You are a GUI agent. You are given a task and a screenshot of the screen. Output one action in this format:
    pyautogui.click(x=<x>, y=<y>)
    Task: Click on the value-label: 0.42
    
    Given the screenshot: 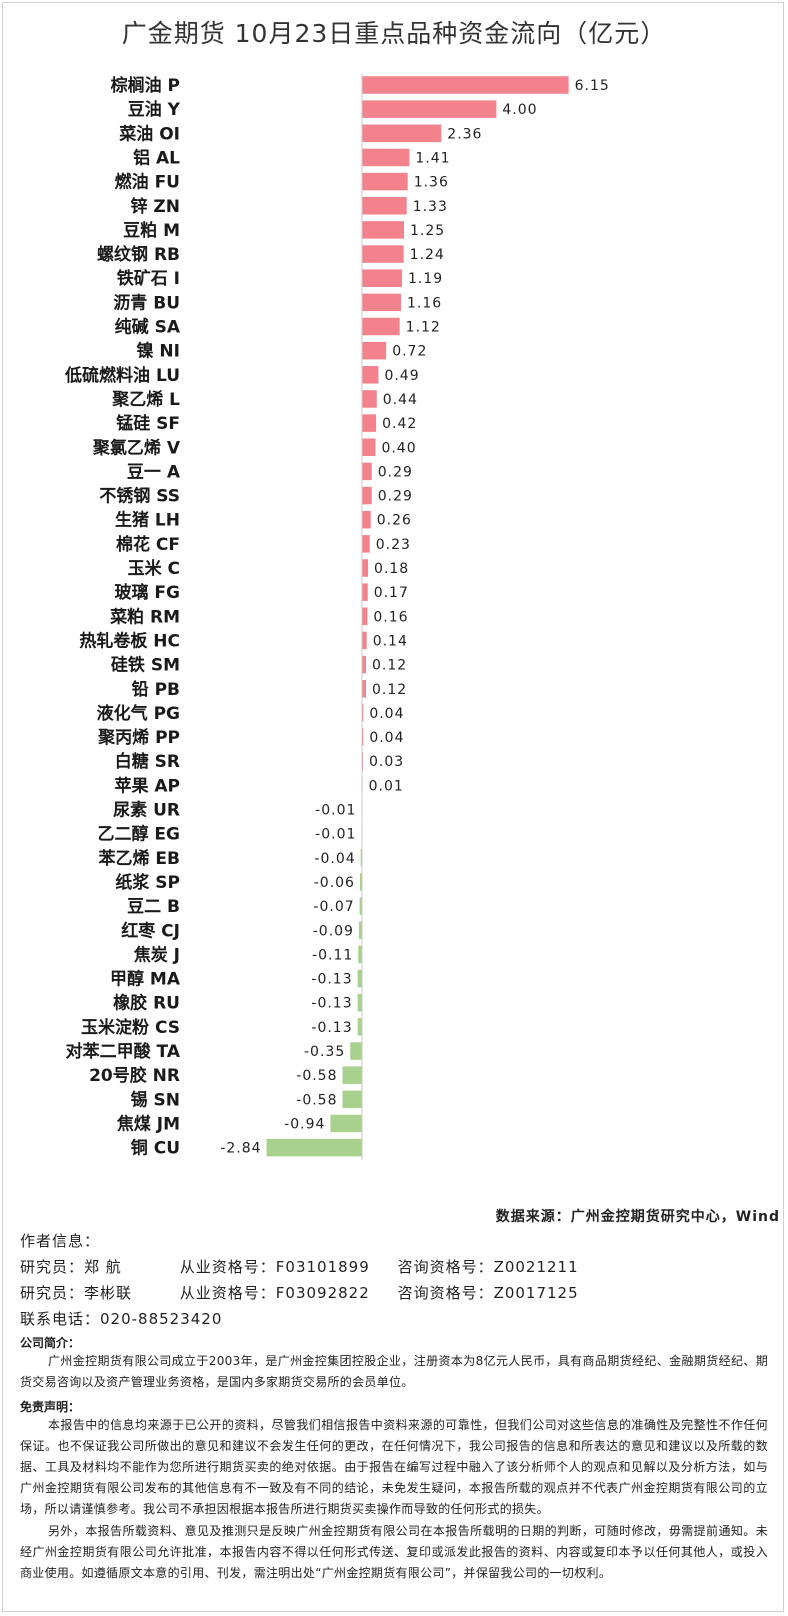 What is the action you would take?
    pyautogui.click(x=399, y=424)
    